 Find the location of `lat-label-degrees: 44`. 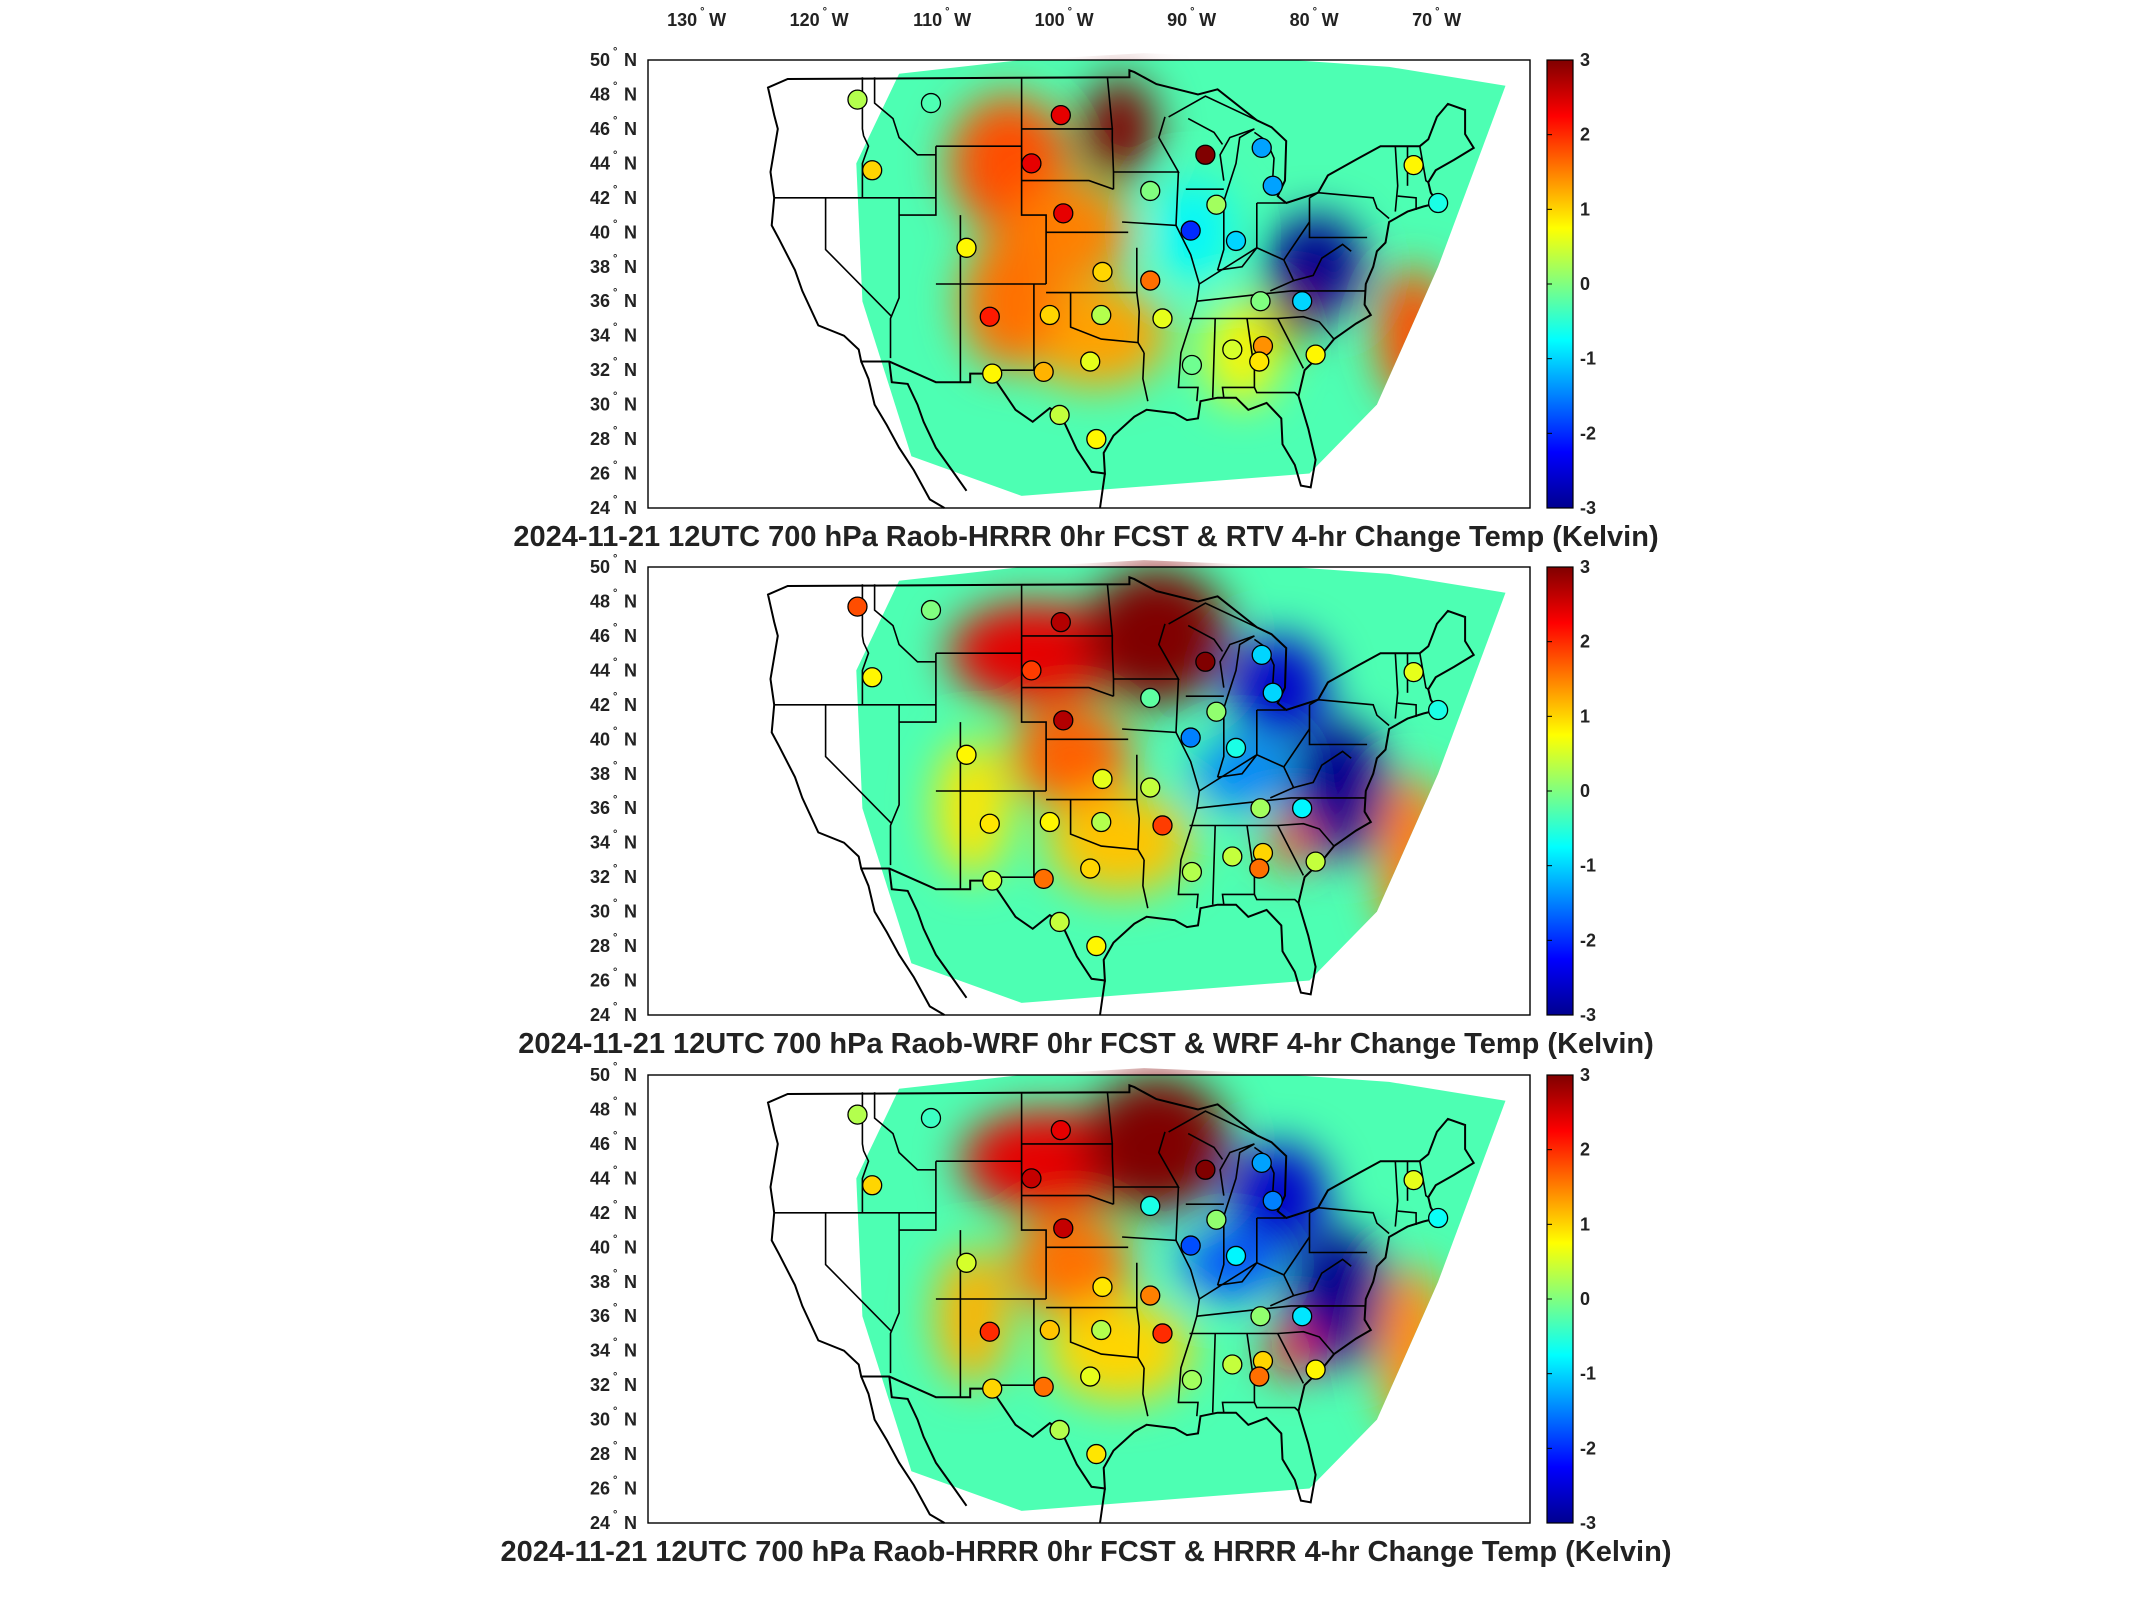

lat-label-degrees: 44 is located at coordinates (600, 1178).